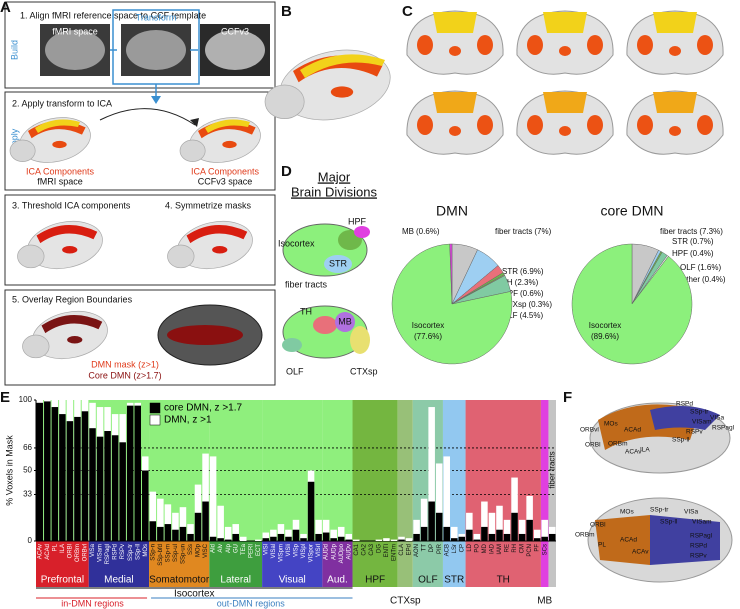  Describe the element at coordinates (698, 556) in the screenshot. I see `region-label: RSPv` at that location.